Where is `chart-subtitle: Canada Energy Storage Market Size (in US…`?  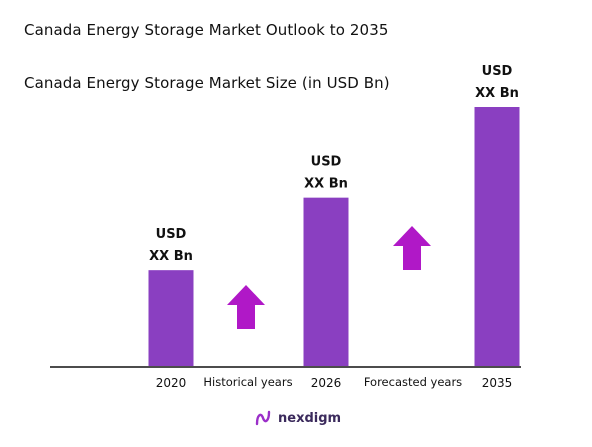 chart-subtitle: Canada Energy Storage Market Size (in US… is located at coordinates (207, 83).